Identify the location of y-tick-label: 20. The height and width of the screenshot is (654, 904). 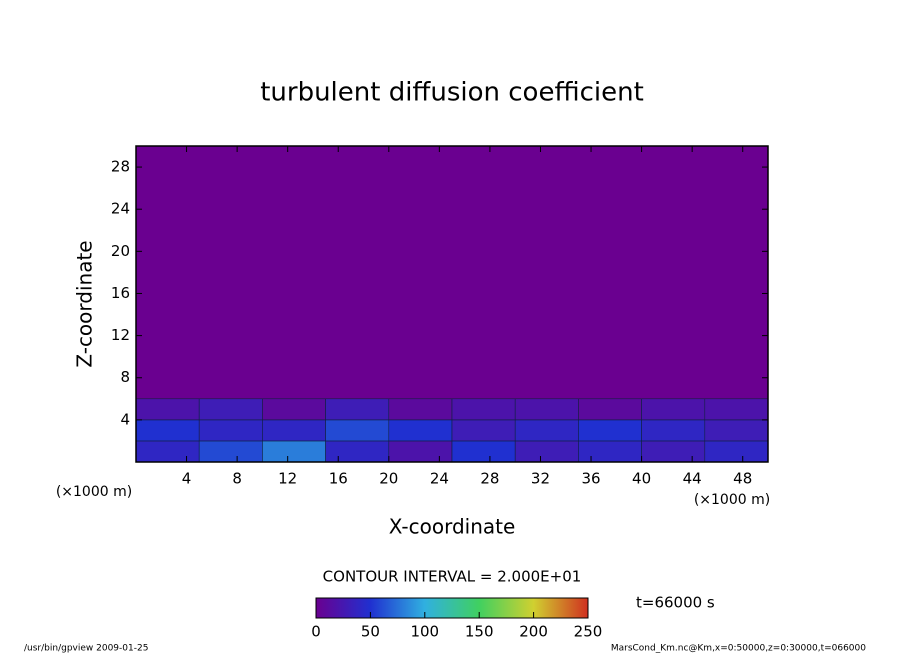
(120, 251).